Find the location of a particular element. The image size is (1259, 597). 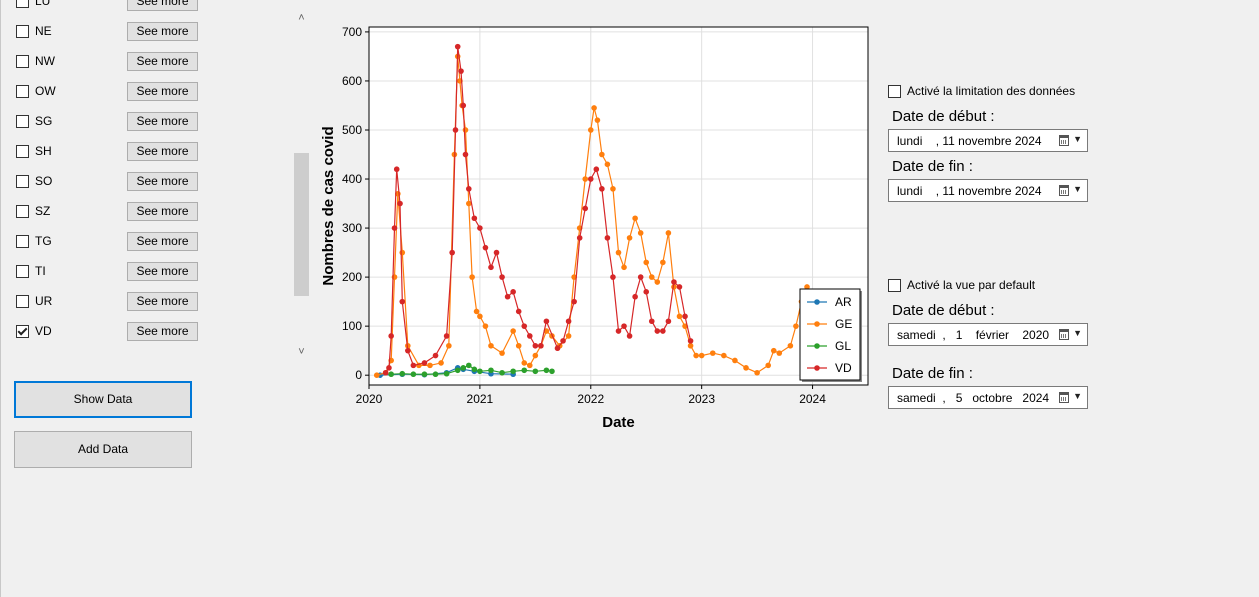

y-tick-label: 400 is located at coordinates (352, 179).